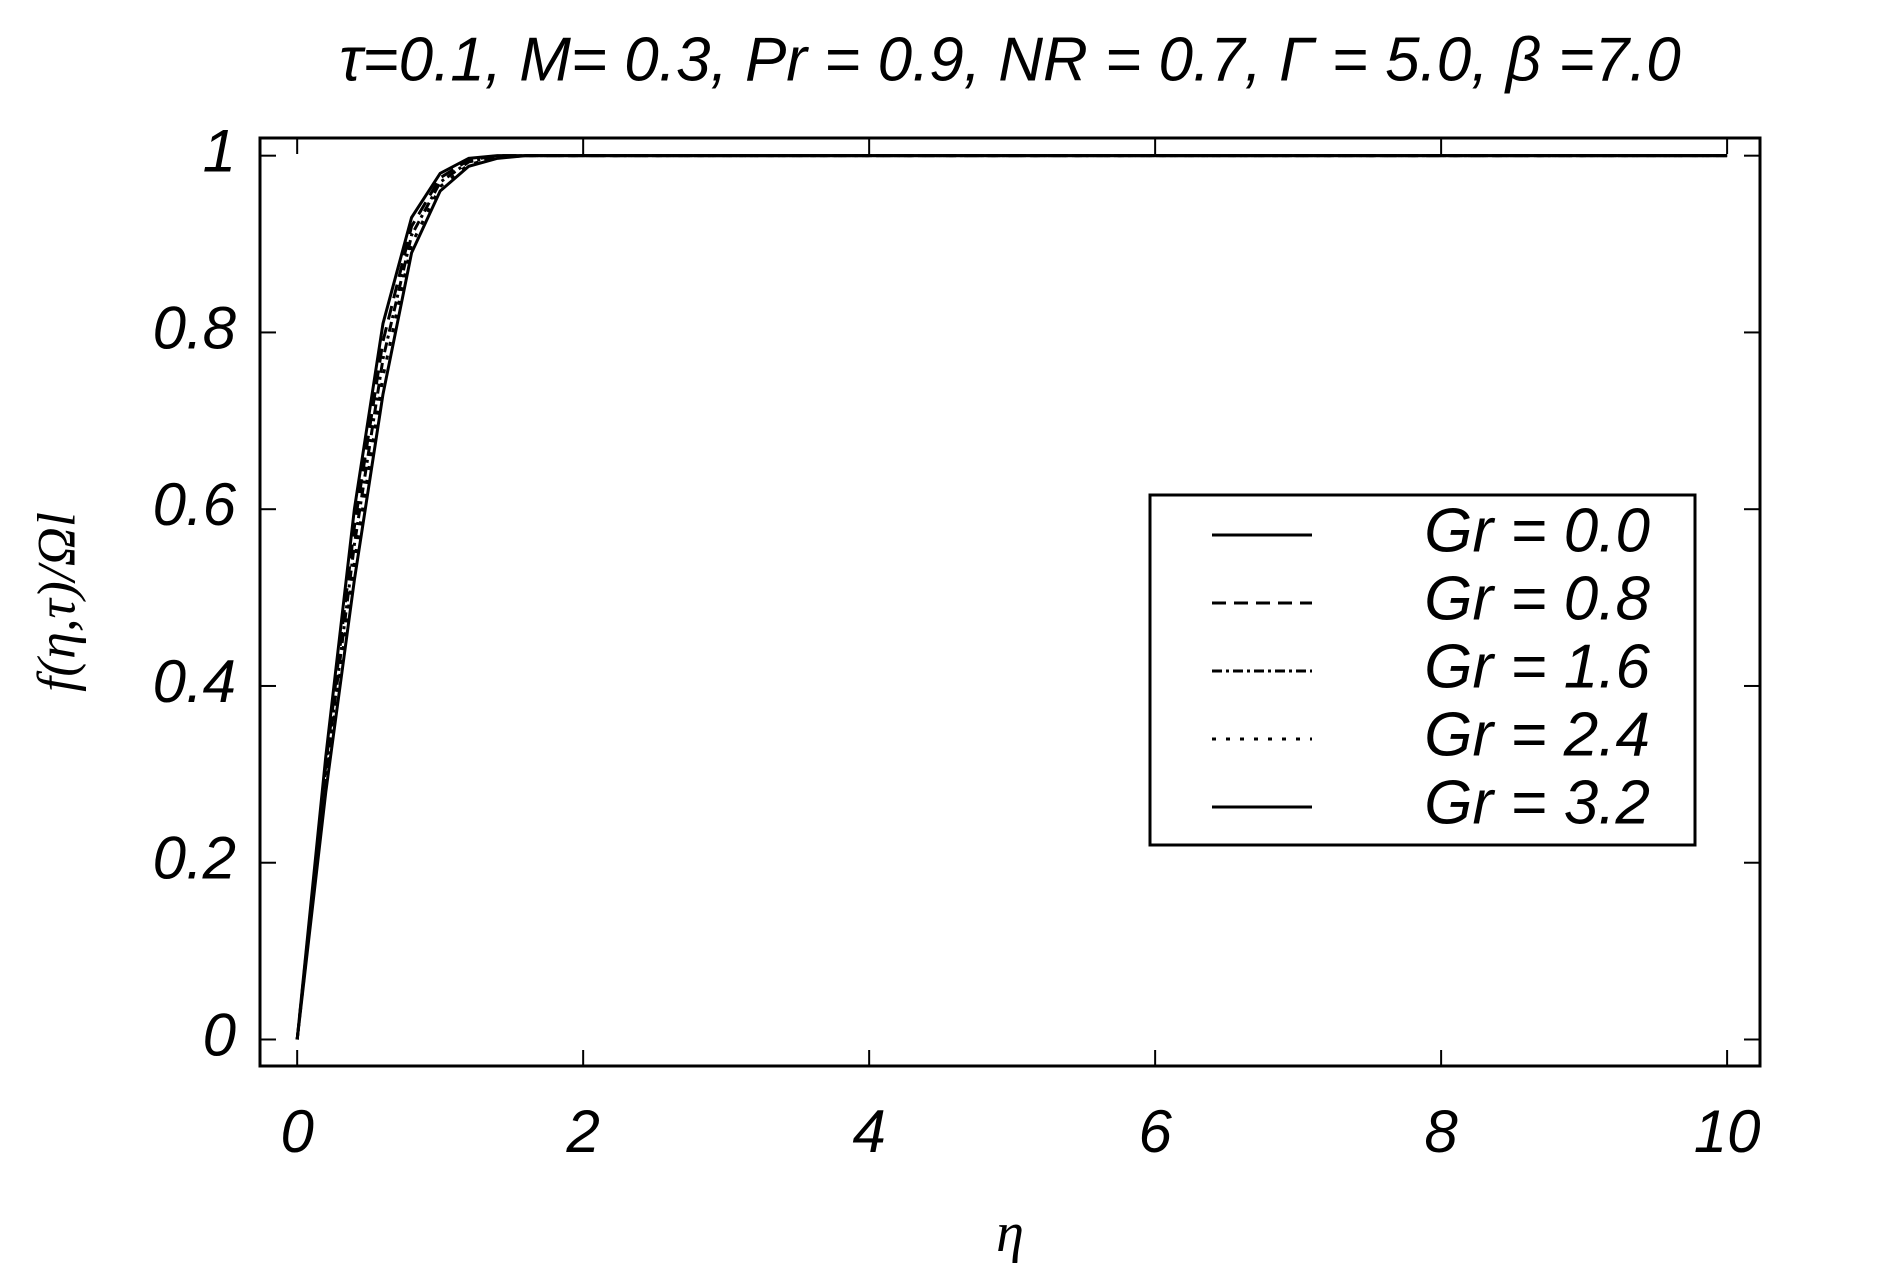  I want to click on x-tick-label: 0, so click(296, 1131).